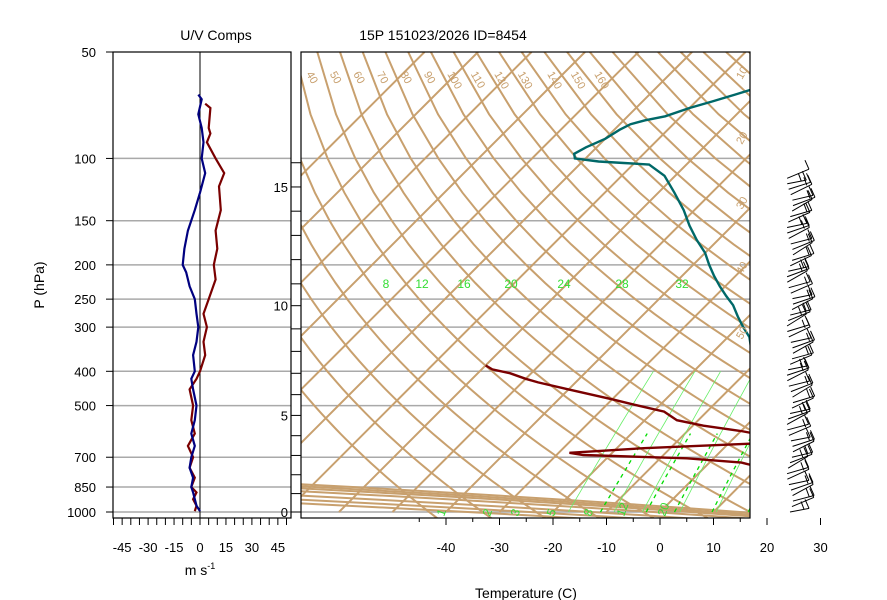  What do you see at coordinates (216, 35) in the screenshot?
I see `uv-title: U/V Comps` at bounding box center [216, 35].